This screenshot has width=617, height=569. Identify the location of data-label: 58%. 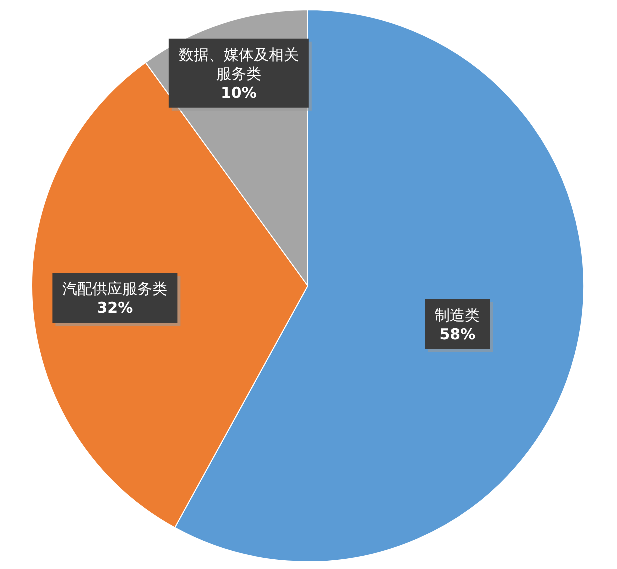
(458, 334).